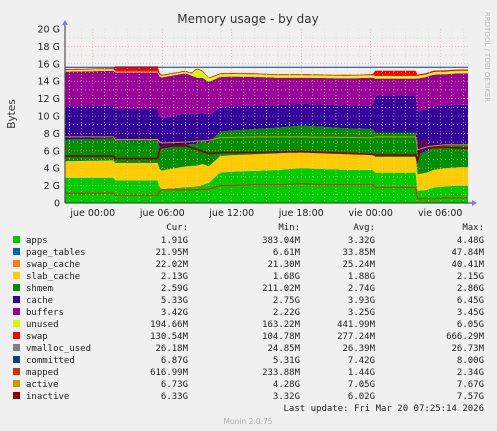 The height and width of the screenshot is (431, 497). I want to click on legend-row-active: active 6.73G 4.28G 7.05G 7.67G, so click(248, 385).